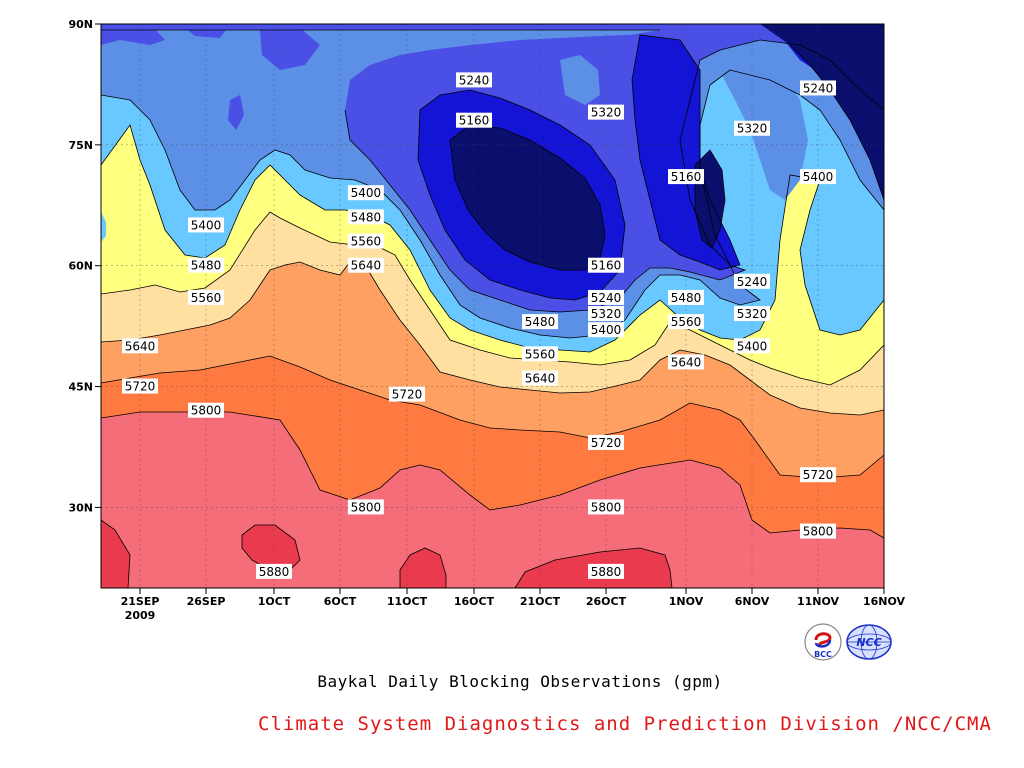  What do you see at coordinates (140, 601) in the screenshot?
I see `x-tick-label: 21SEP` at bounding box center [140, 601].